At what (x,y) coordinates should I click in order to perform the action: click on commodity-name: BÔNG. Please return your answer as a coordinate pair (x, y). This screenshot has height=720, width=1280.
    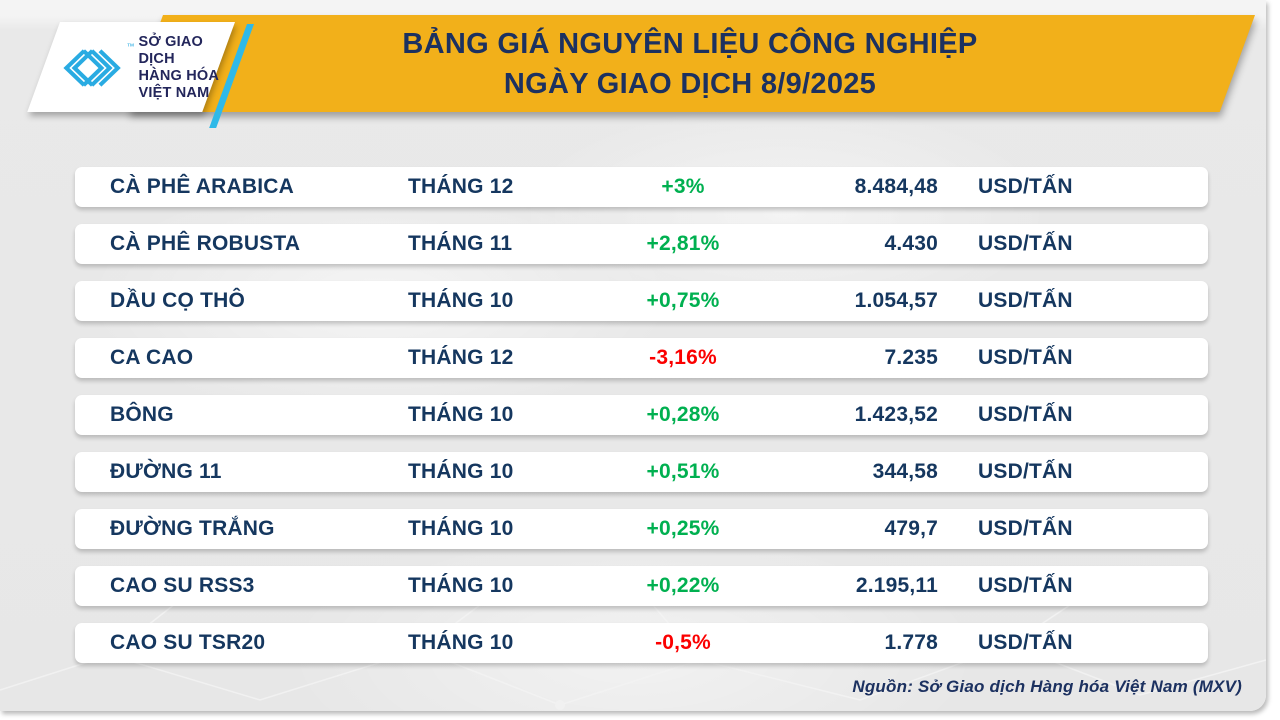
    Looking at the image, I should click on (142, 414).